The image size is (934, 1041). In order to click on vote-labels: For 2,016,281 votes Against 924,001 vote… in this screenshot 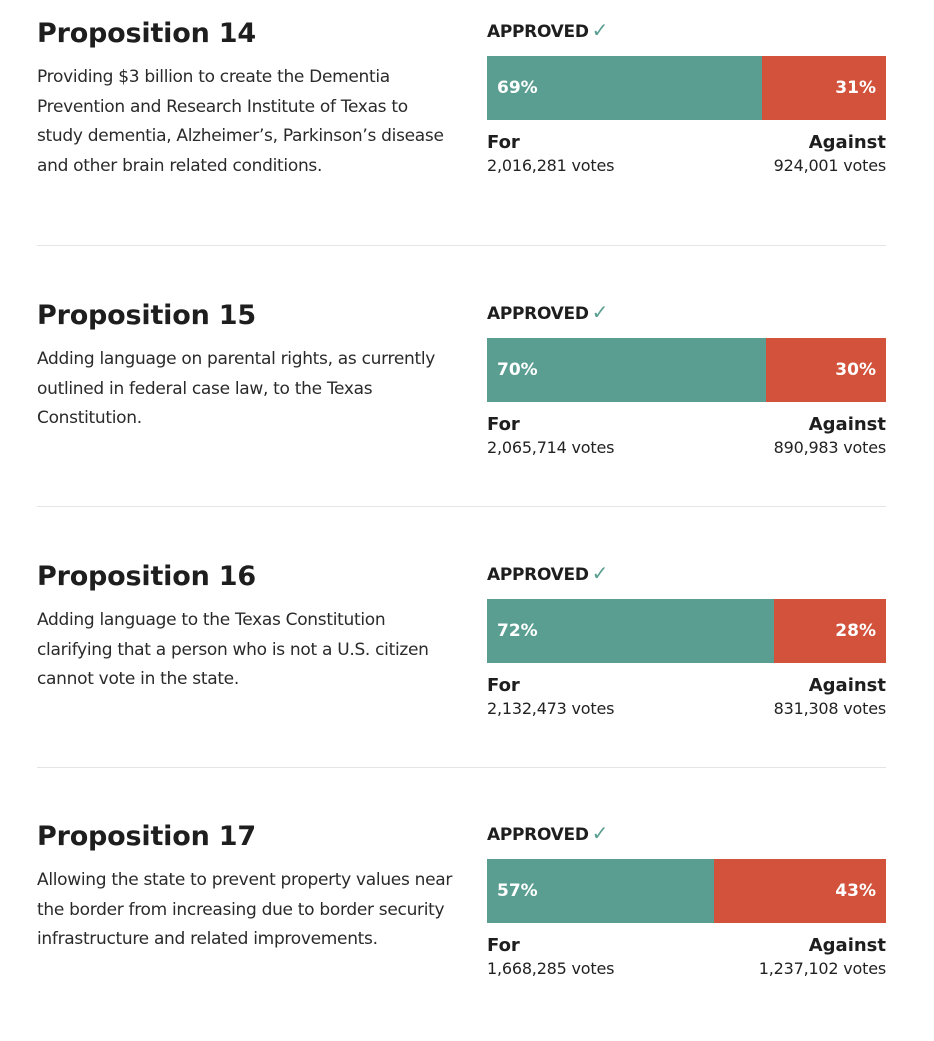, I will do `click(686, 154)`.